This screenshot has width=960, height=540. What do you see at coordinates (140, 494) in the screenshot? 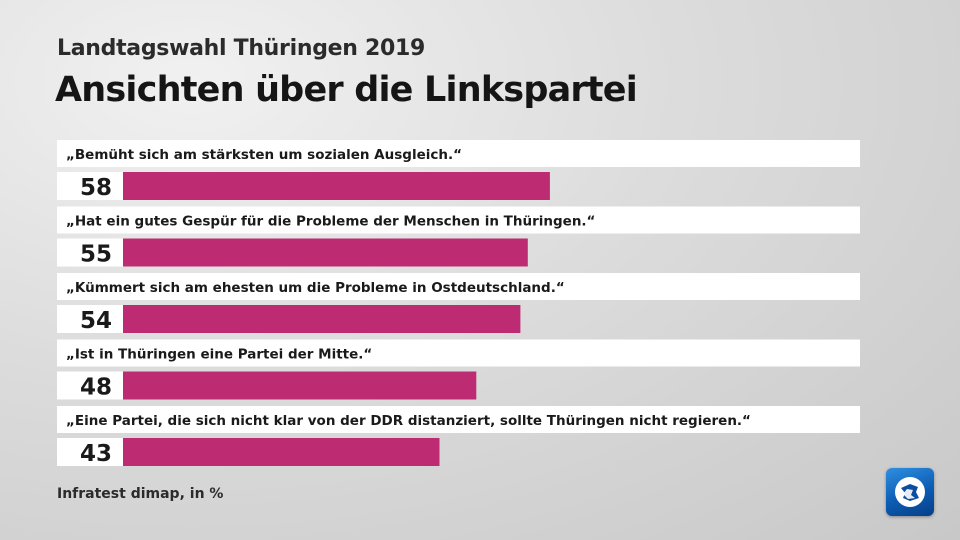
I see `source-note: Infratest dimap, in %` at bounding box center [140, 494].